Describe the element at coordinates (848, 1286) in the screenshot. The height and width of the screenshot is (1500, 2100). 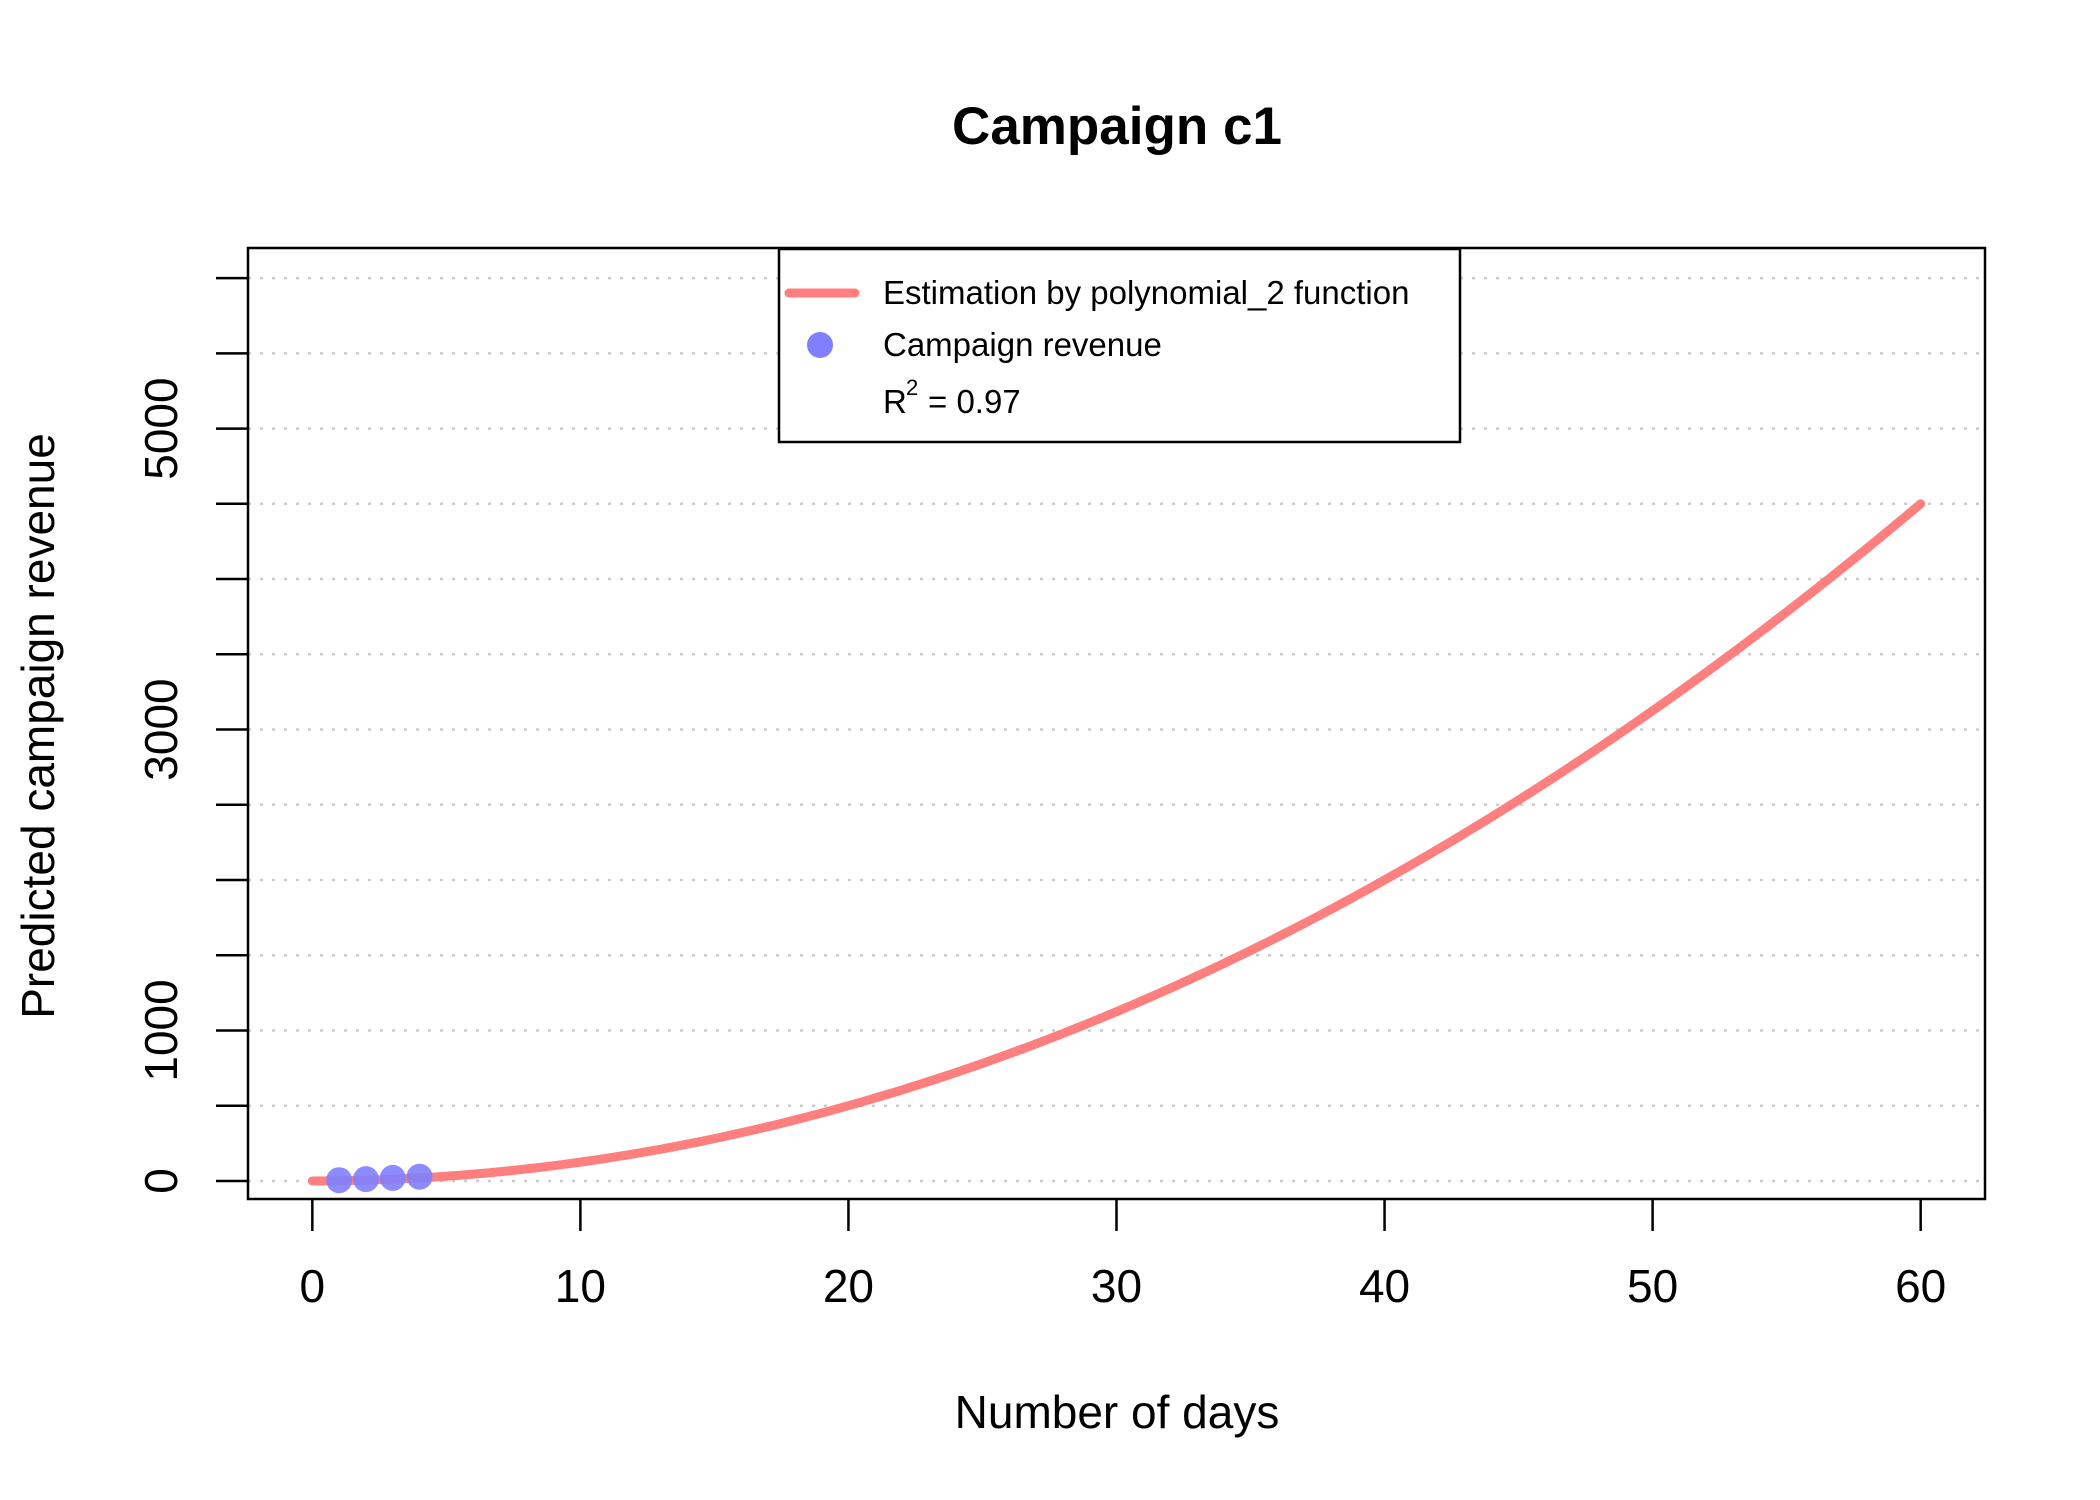
I see `x-tick-label: 20` at that location.